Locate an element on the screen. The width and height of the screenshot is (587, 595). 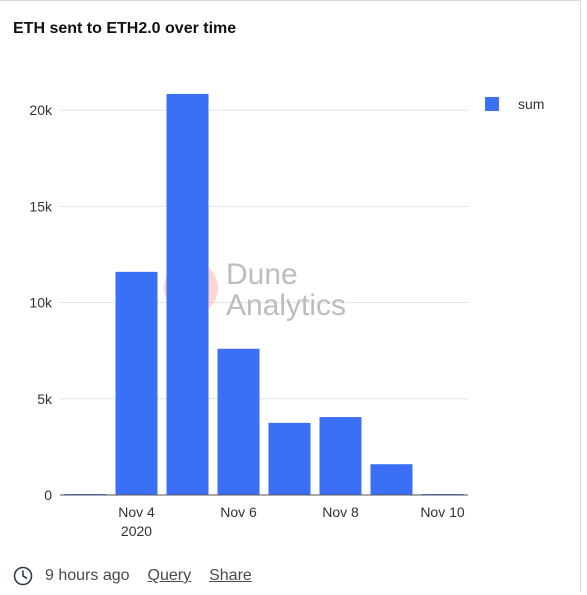
y-tick-label: 15k is located at coordinates (41, 206).